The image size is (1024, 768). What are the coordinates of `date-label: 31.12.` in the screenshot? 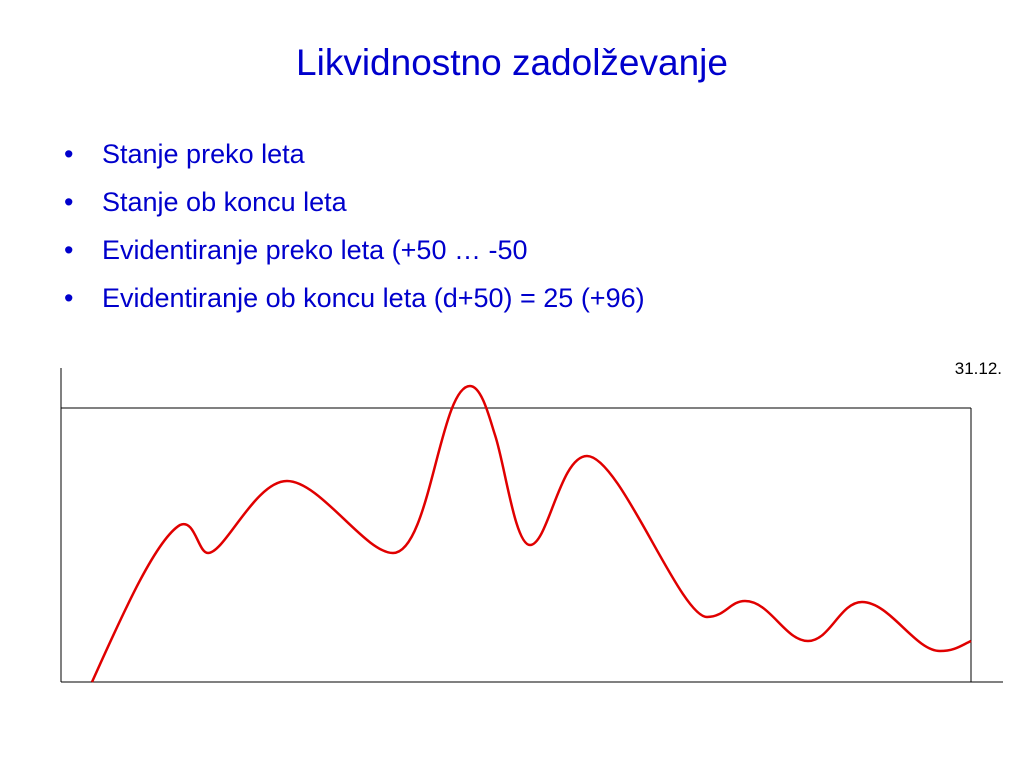 It's located at (978, 368).